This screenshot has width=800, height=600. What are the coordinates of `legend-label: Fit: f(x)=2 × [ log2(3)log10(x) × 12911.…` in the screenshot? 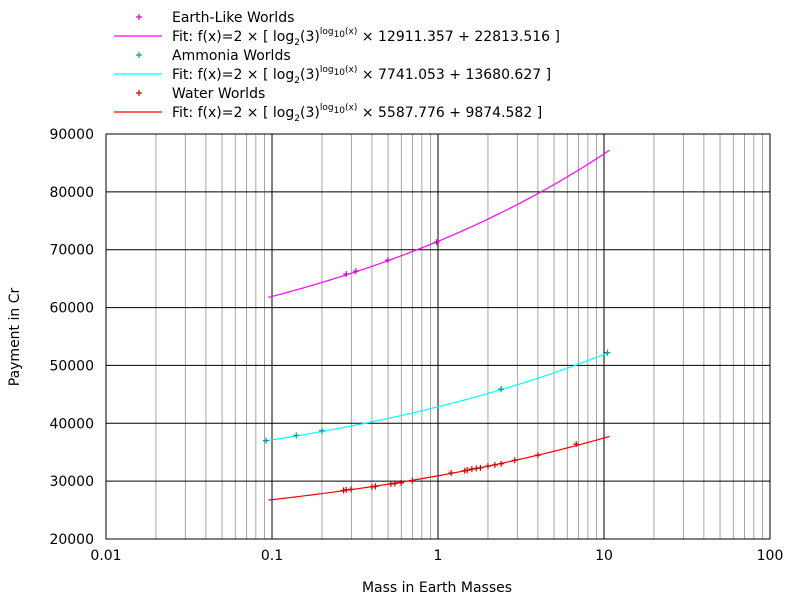 It's located at (366, 37).